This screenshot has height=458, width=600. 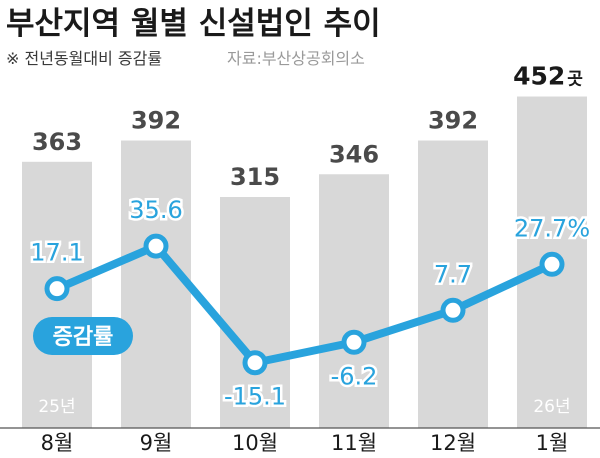 I want to click on legend-pill-bg, so click(x=83, y=336).